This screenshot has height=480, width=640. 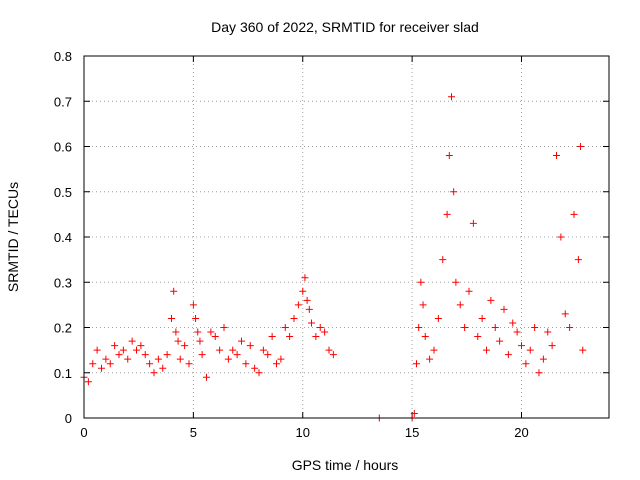 I want to click on y-tick-label: 0, so click(x=68, y=418).